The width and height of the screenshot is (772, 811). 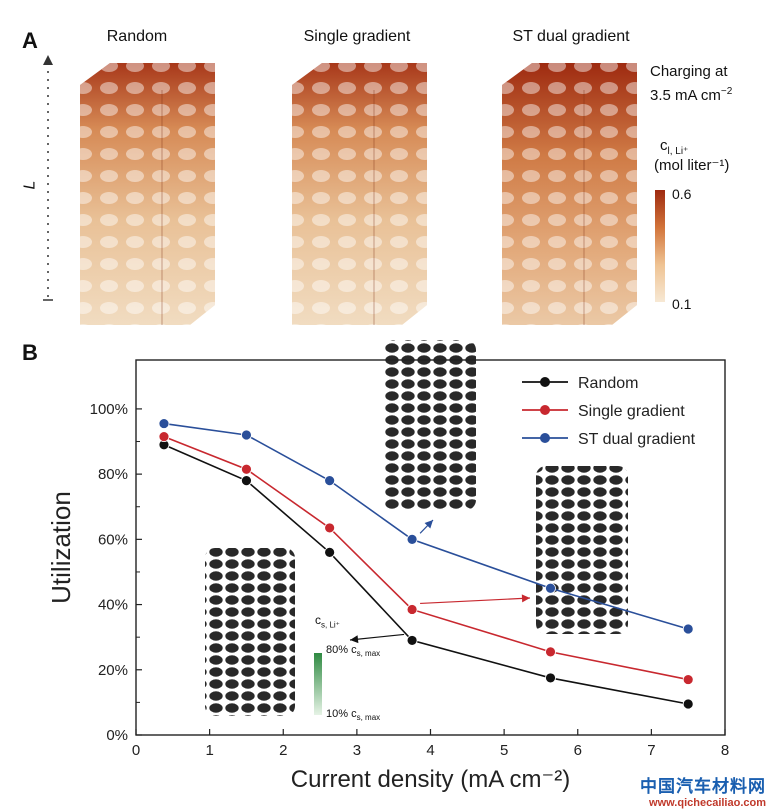 I want to click on inset-st-dual-particles, so click(x=430, y=425).